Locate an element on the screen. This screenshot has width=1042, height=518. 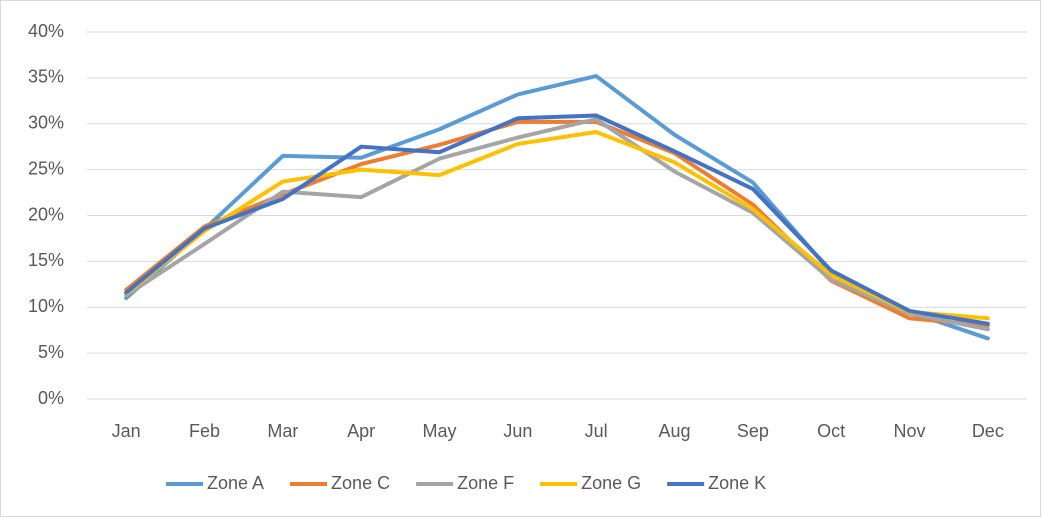
x-tick-label: Jul is located at coordinates (596, 431).